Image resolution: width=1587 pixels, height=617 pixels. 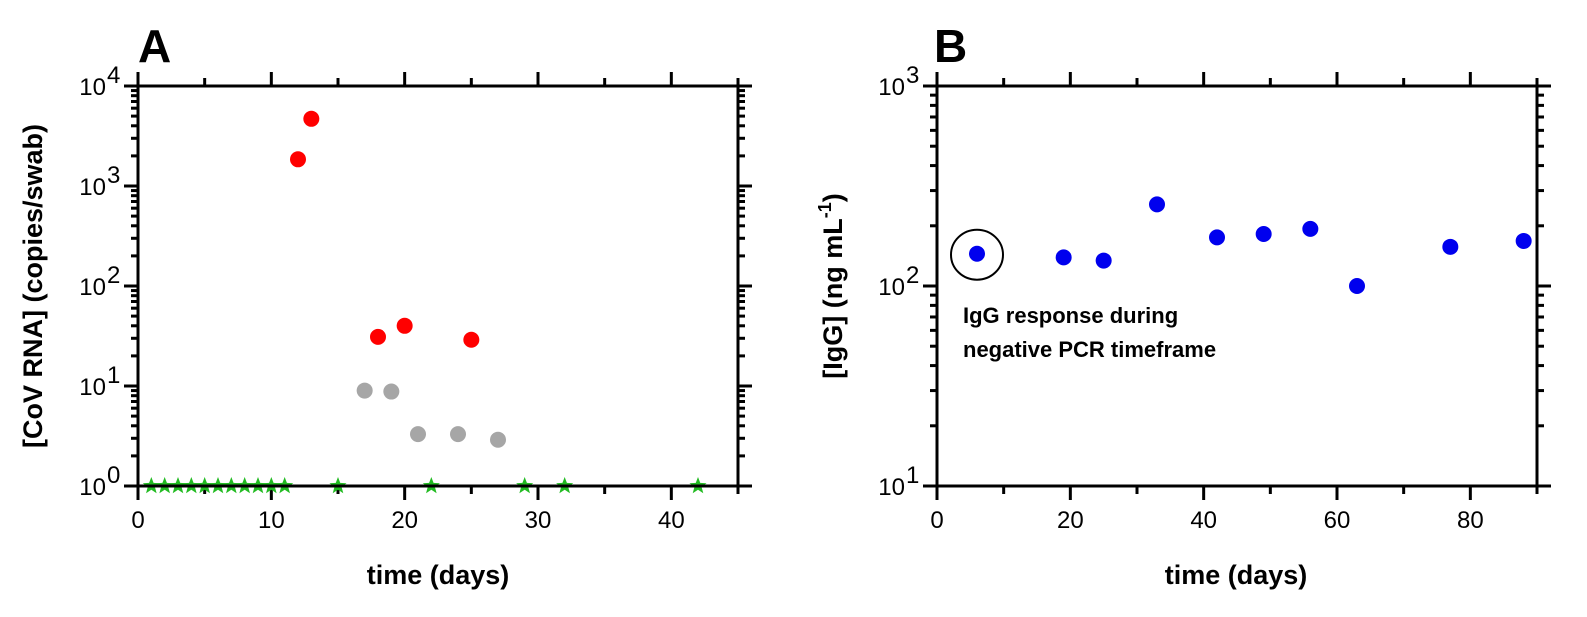 I want to click on panel-a-y-tick-exponent: 1, so click(x=113, y=375).